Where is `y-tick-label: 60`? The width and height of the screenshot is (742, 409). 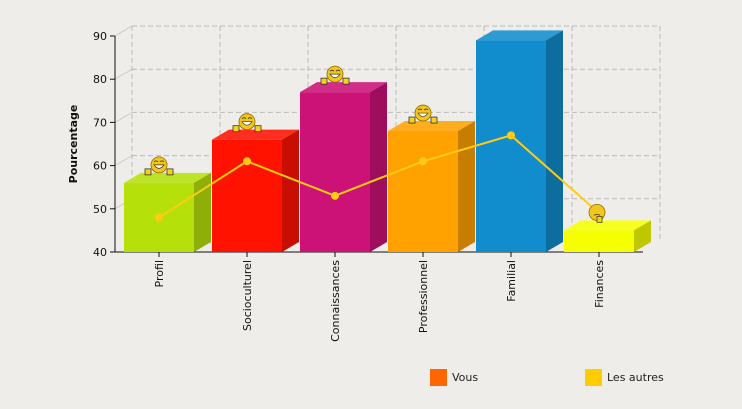
y-tick-label: 60 is located at coordinates (100, 166).